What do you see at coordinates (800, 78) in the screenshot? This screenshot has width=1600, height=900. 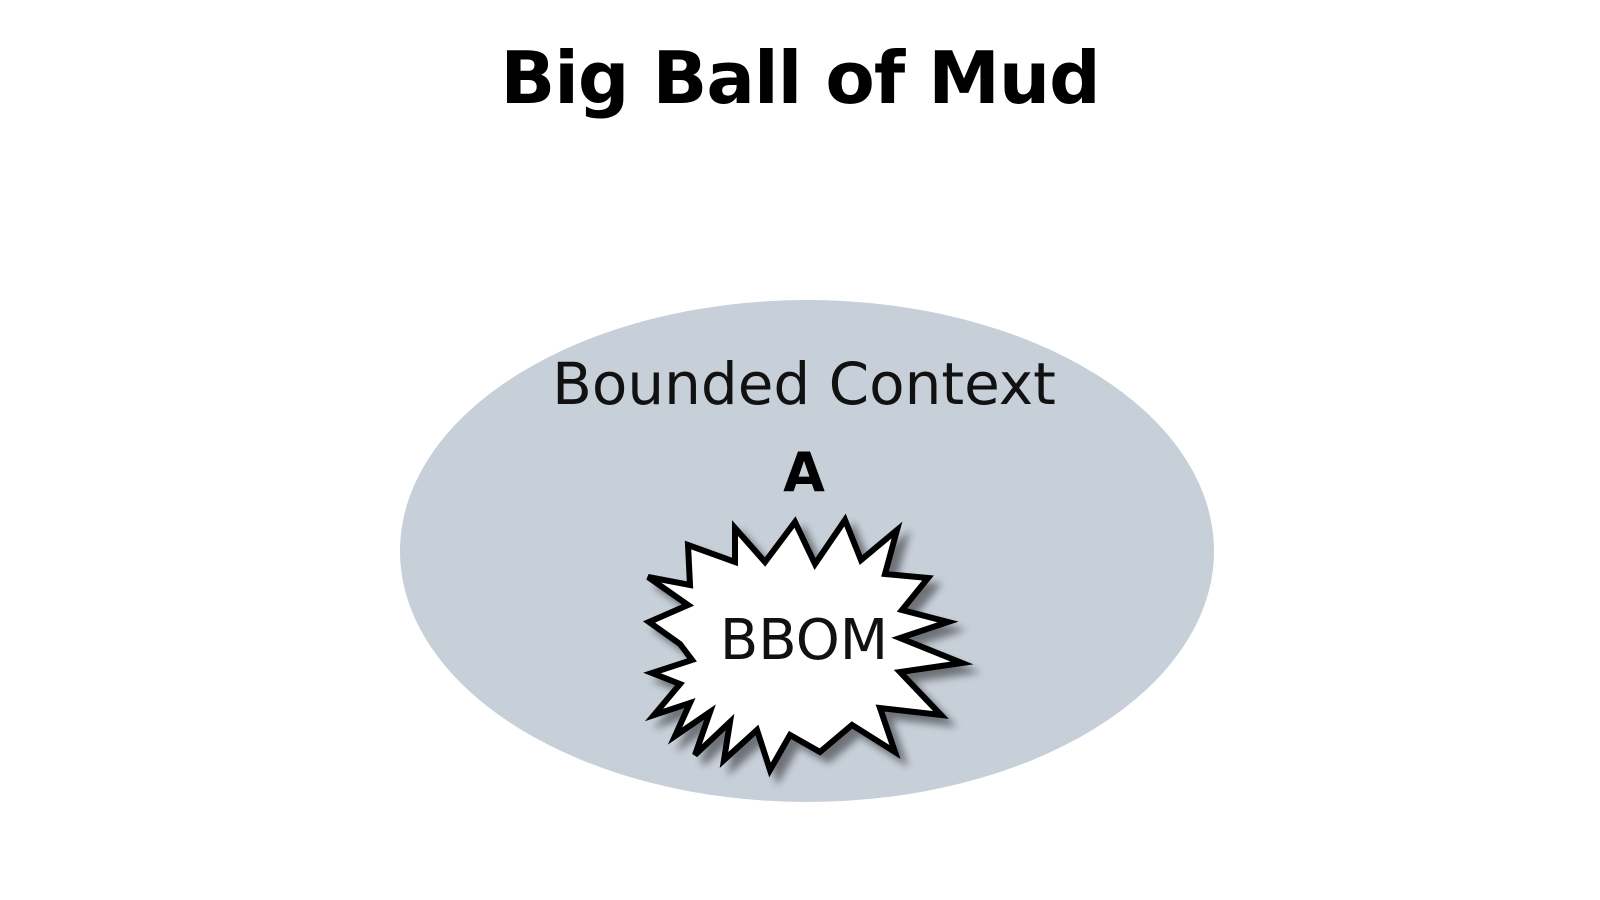 I see `slide-title: Big Ball of Mud` at bounding box center [800, 78].